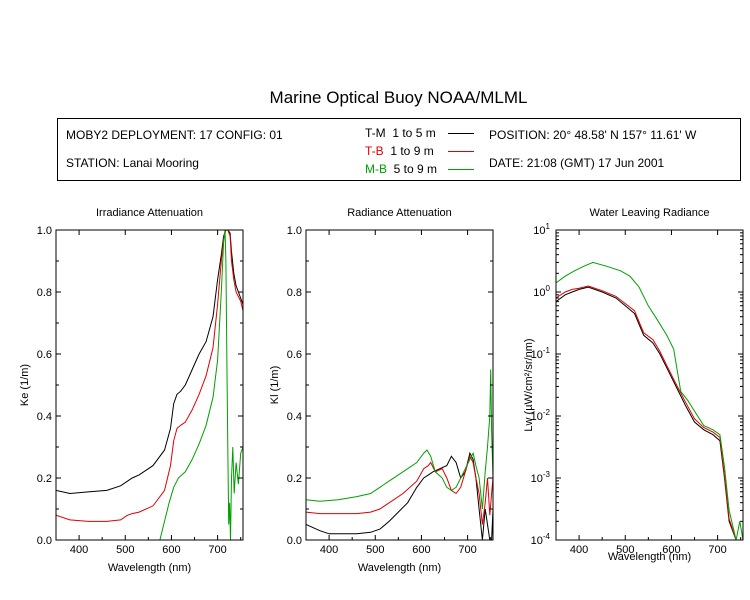 The image size is (750, 600). What do you see at coordinates (414, 133) in the screenshot?
I see `legend-range: 1 to 5 m` at bounding box center [414, 133].